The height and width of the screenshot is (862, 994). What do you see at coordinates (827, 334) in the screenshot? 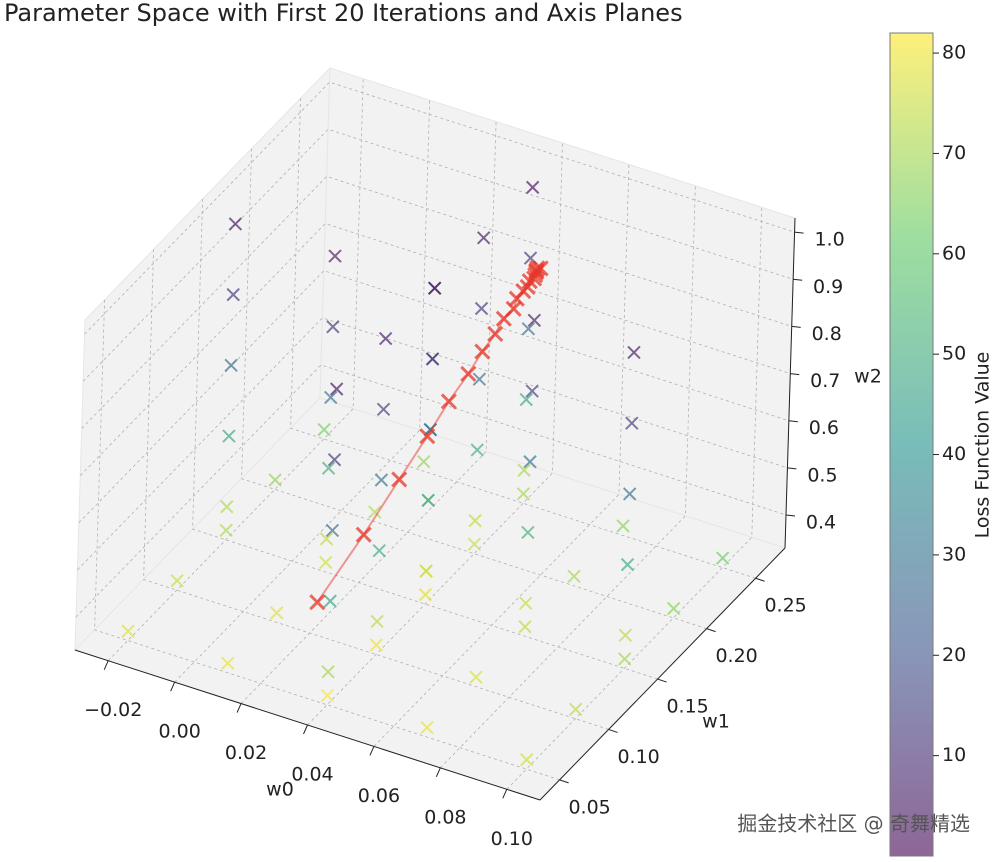
I see `z-tick-label: 0.8` at bounding box center [827, 334].